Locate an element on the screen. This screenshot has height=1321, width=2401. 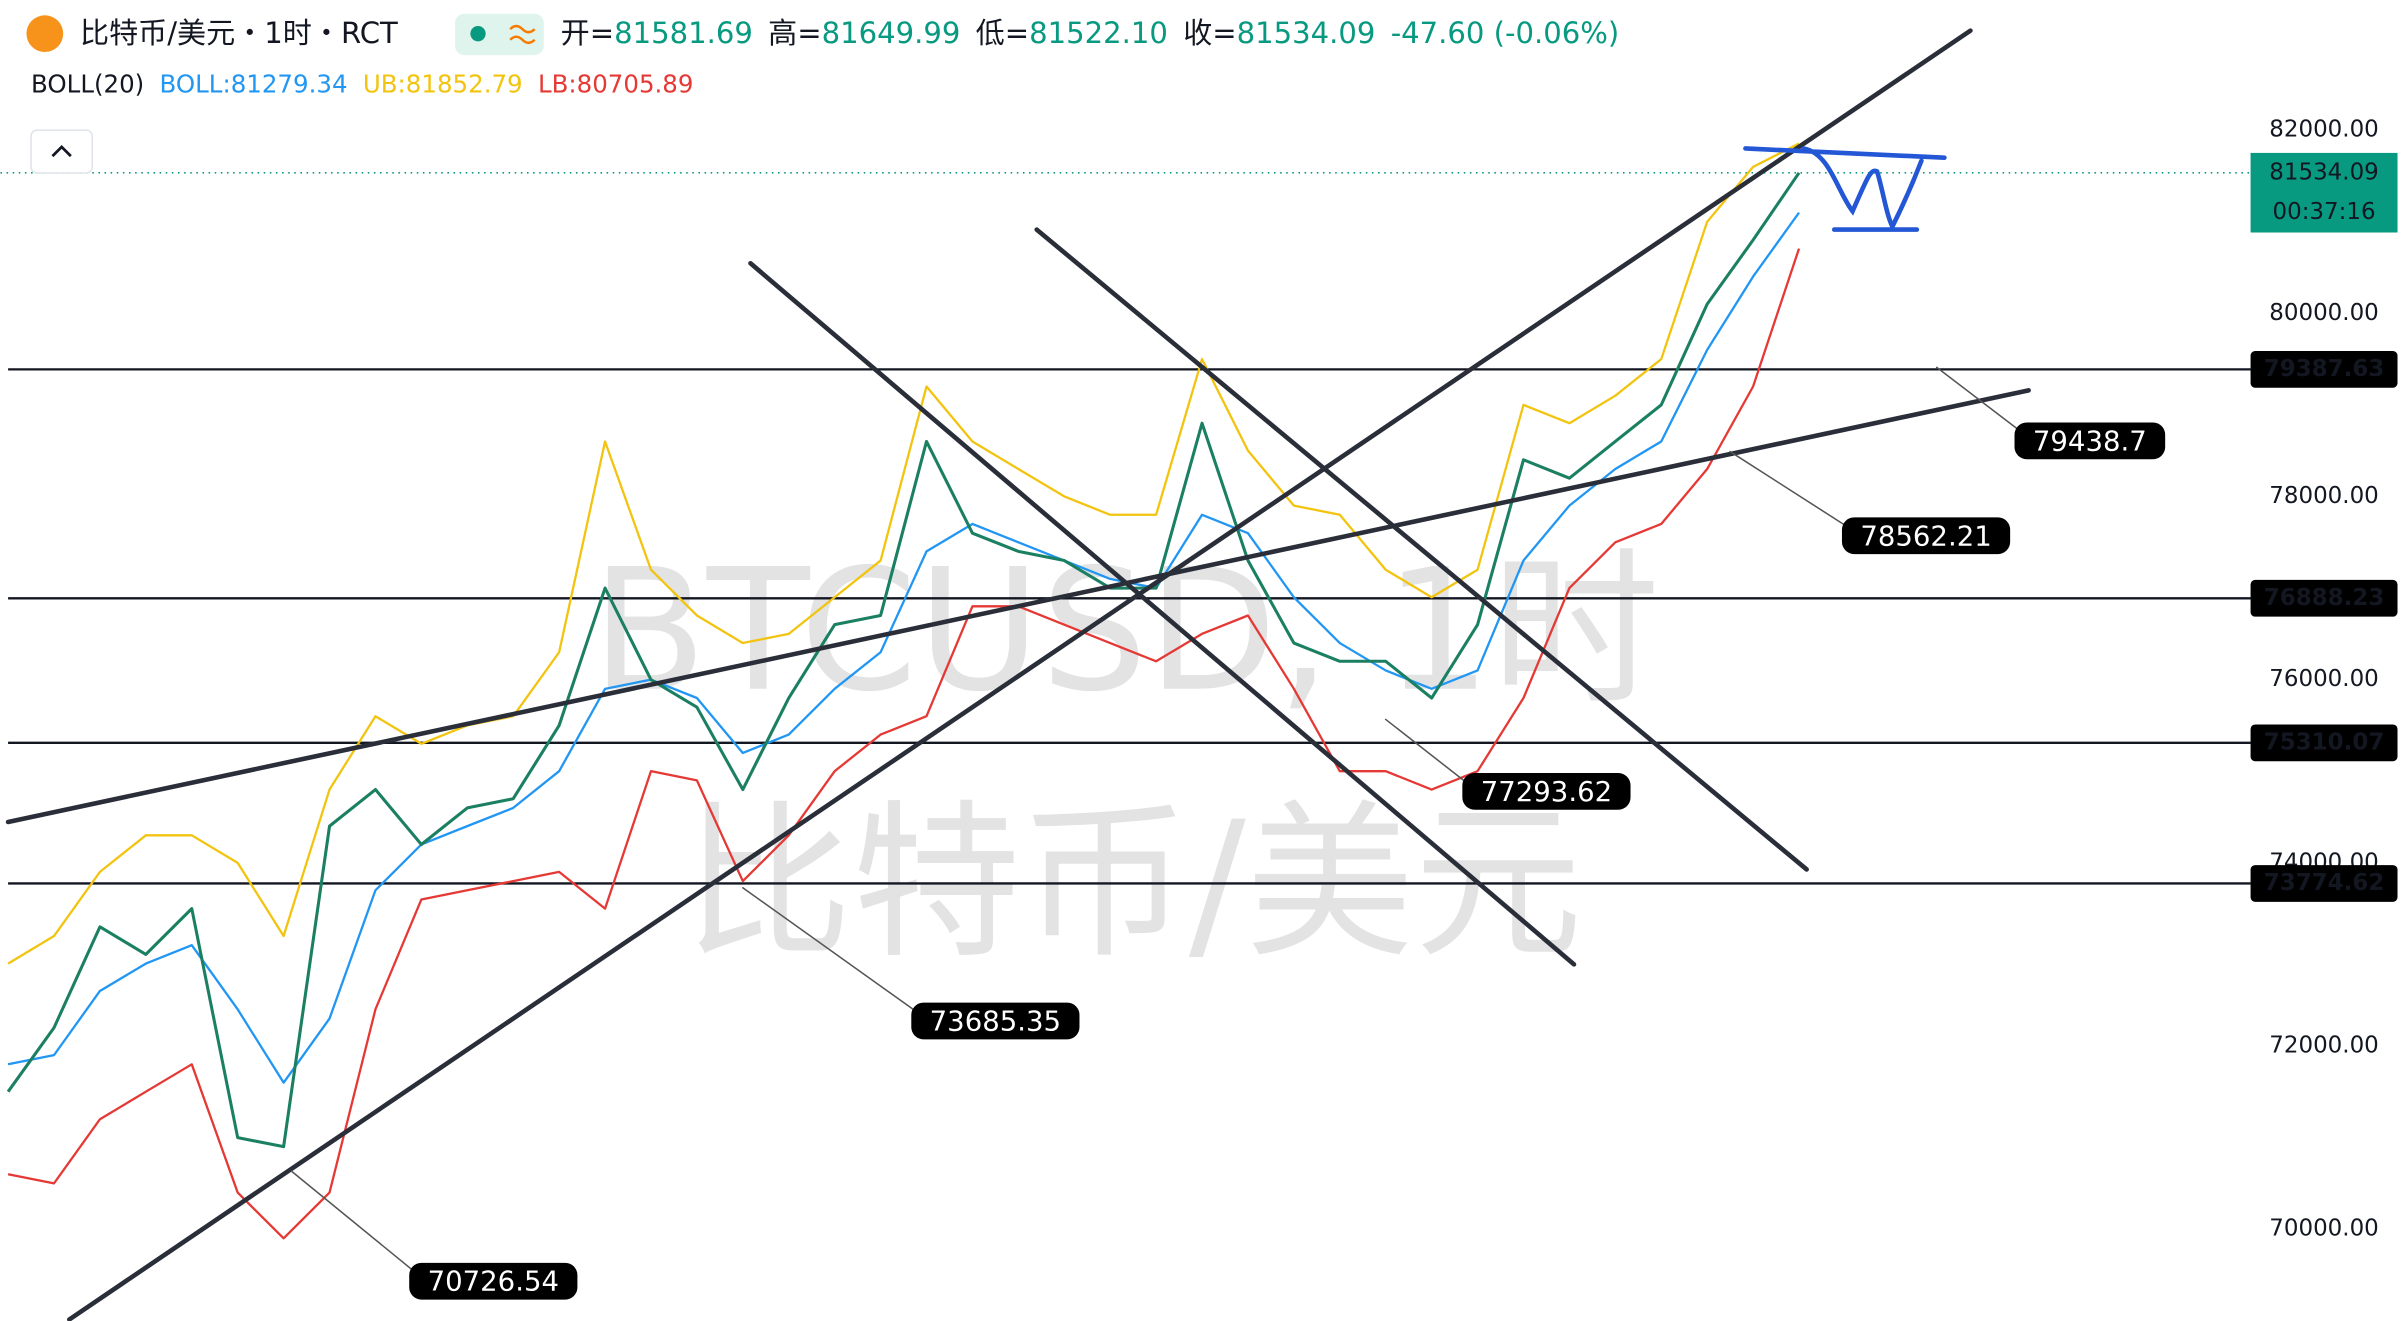
y-tick-label: 76000.00 is located at coordinates (2324, 679).